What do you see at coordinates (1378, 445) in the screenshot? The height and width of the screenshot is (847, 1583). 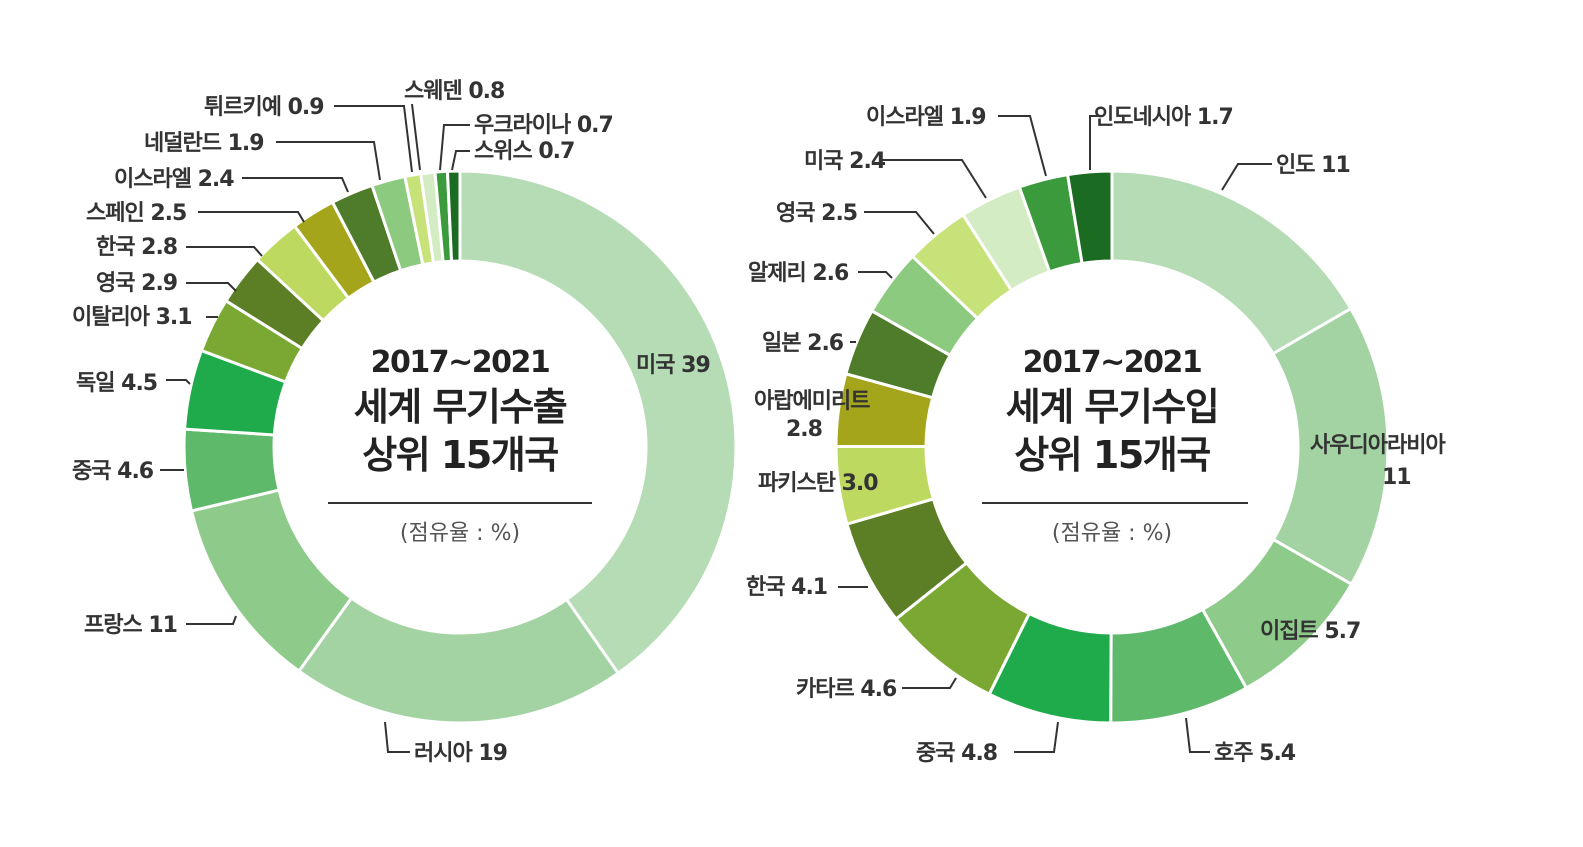 I see `slice-label-1: 사우디아라비아` at bounding box center [1378, 445].